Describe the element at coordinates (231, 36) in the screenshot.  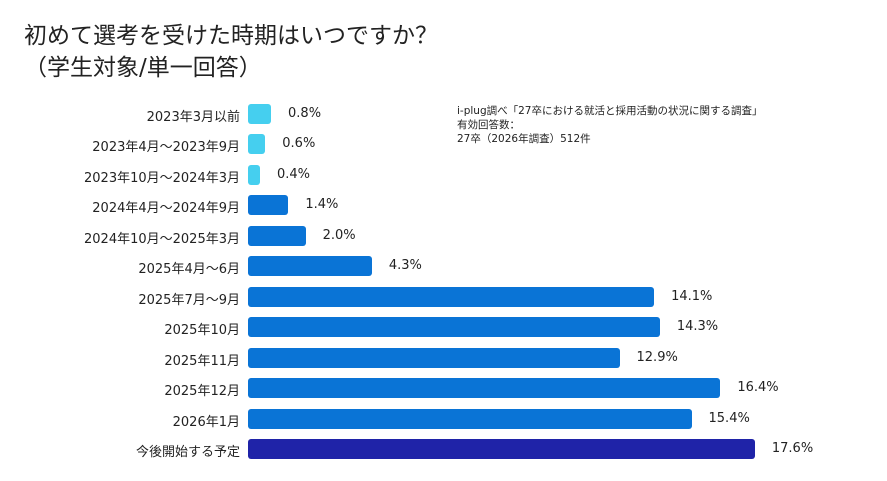
I see `chart-title-main: 初めて選考を受けた時期はいつですか？` at that location.